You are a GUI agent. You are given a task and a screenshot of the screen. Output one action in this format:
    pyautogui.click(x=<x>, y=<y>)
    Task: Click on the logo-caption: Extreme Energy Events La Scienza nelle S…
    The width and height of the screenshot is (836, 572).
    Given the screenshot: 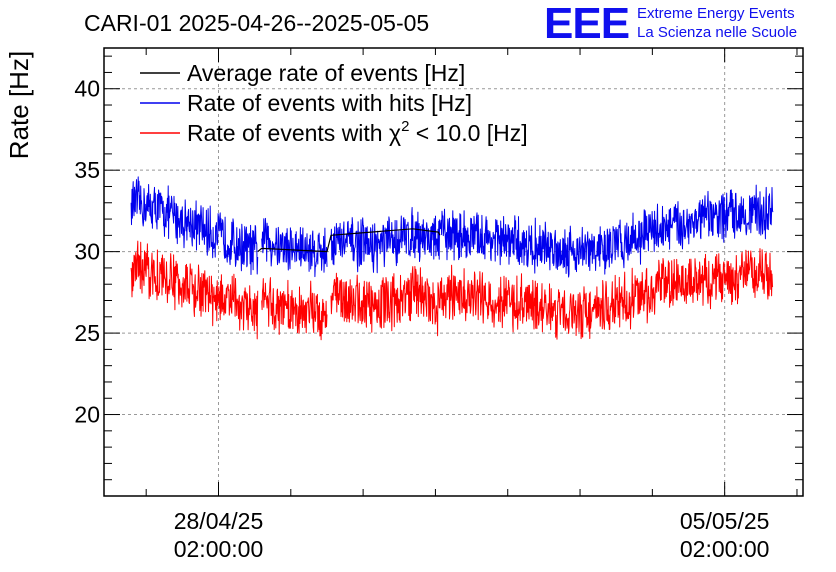 What is the action you would take?
    pyautogui.click(x=717, y=23)
    